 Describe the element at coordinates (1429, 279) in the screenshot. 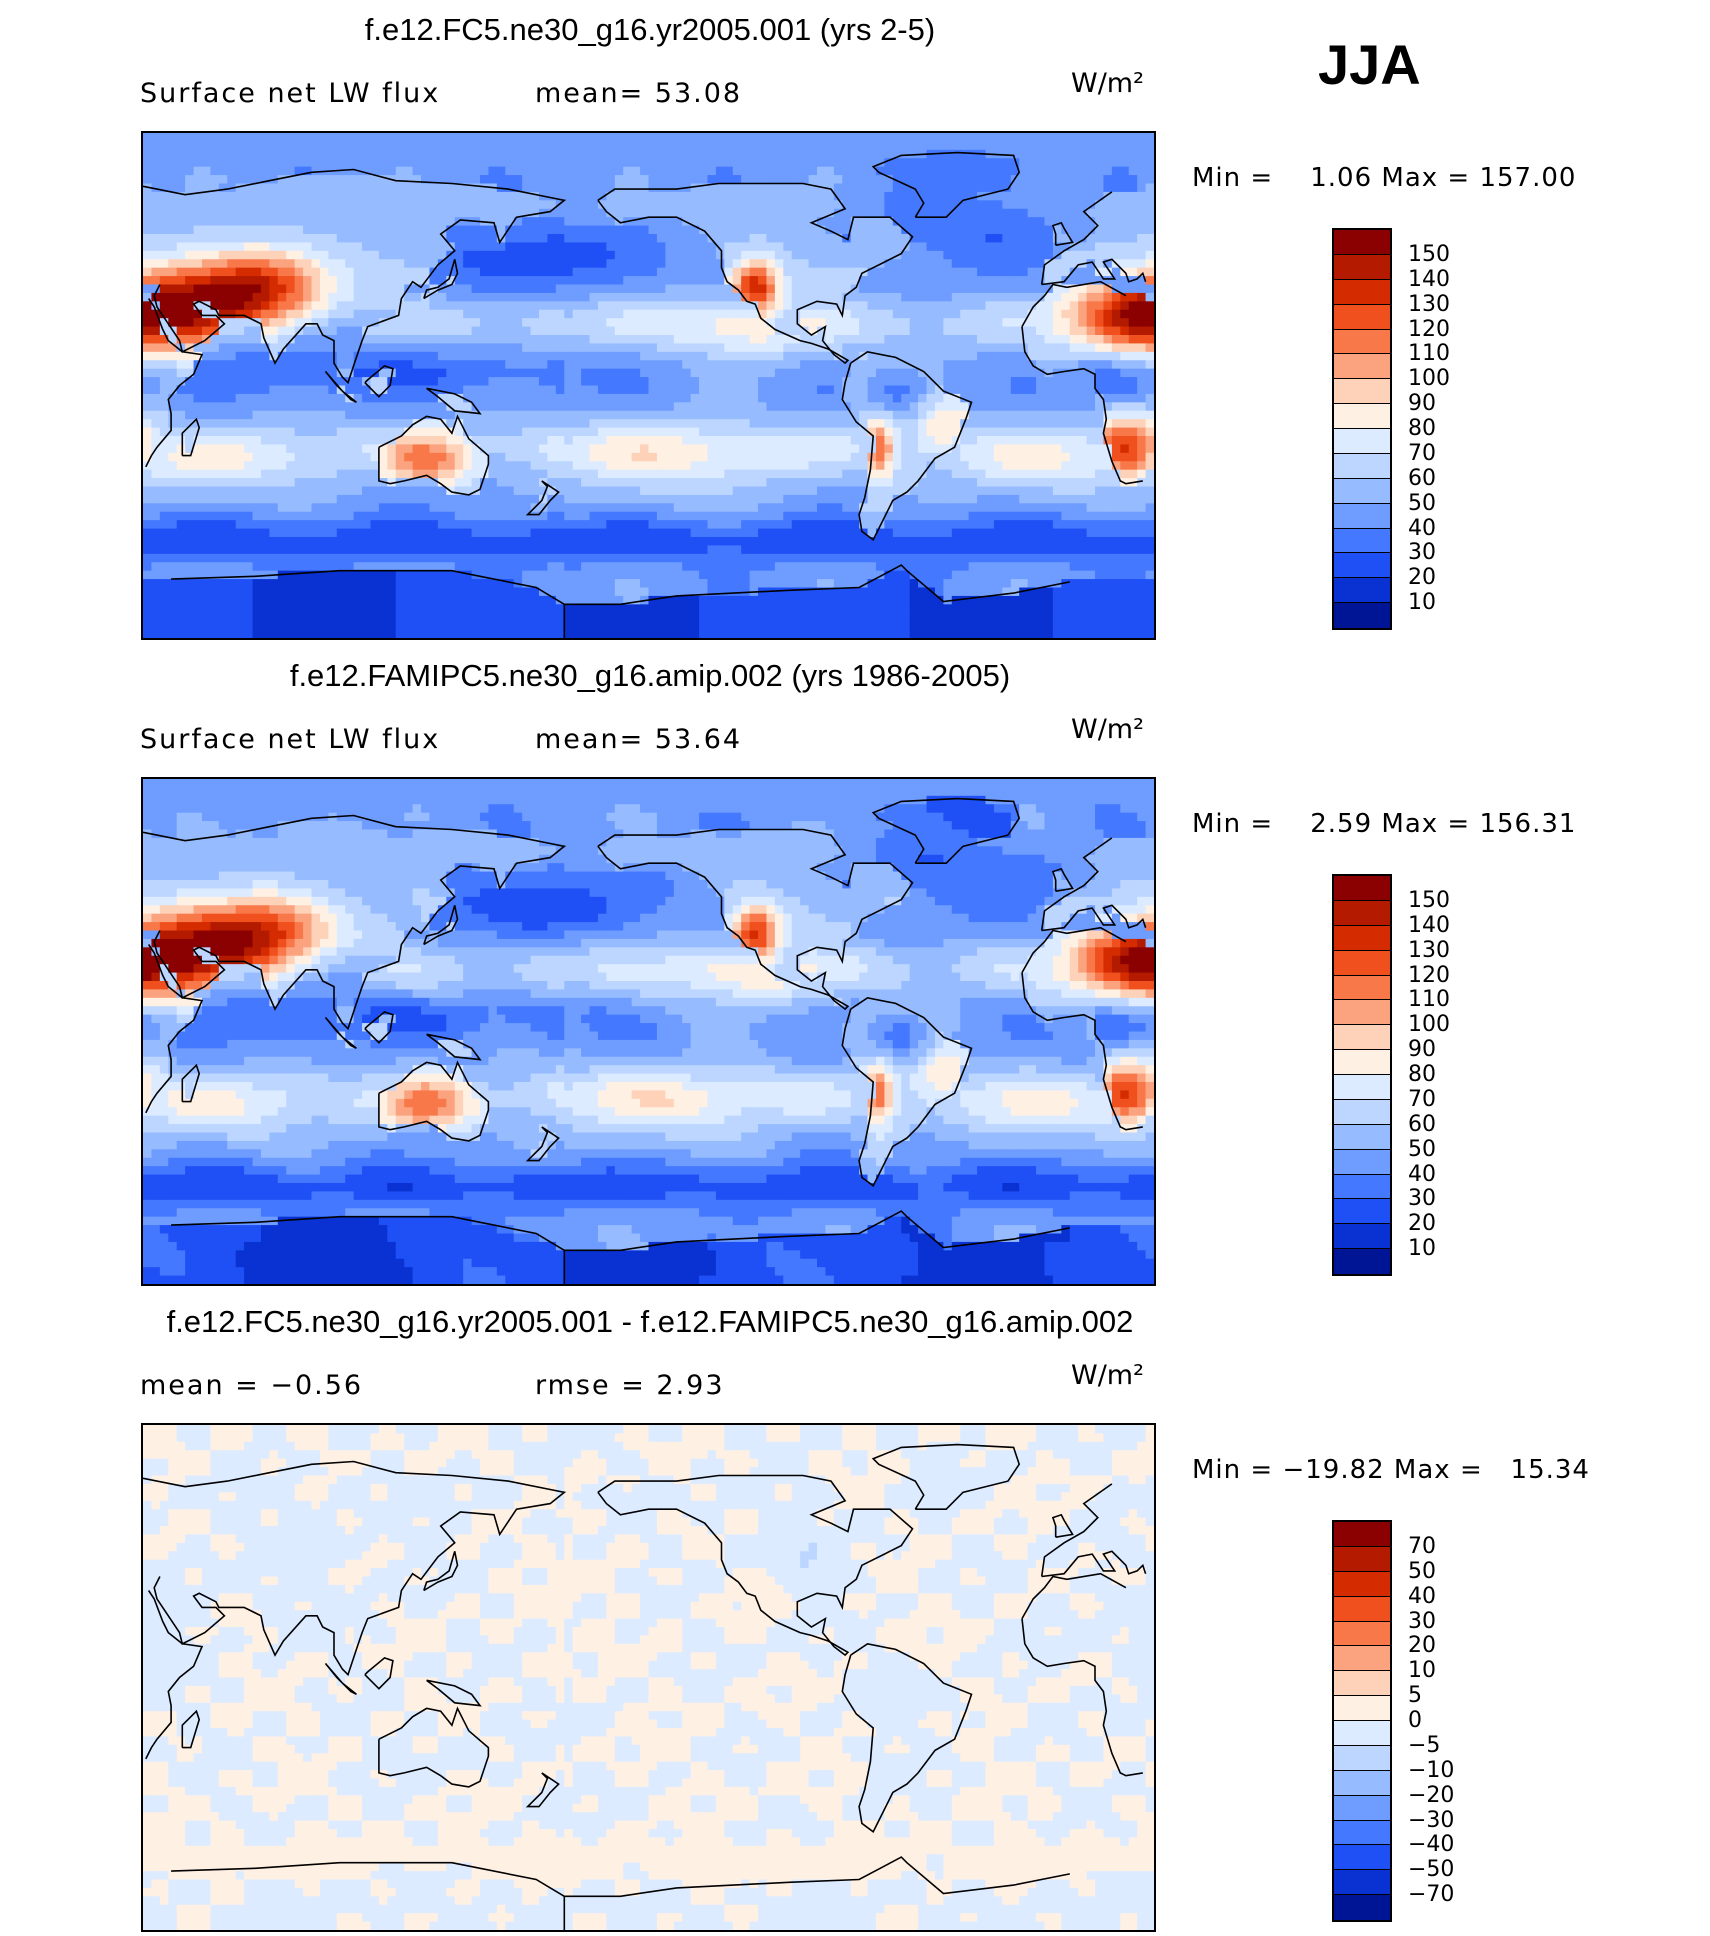

I see `colorbar-tick-label: 140` at that location.